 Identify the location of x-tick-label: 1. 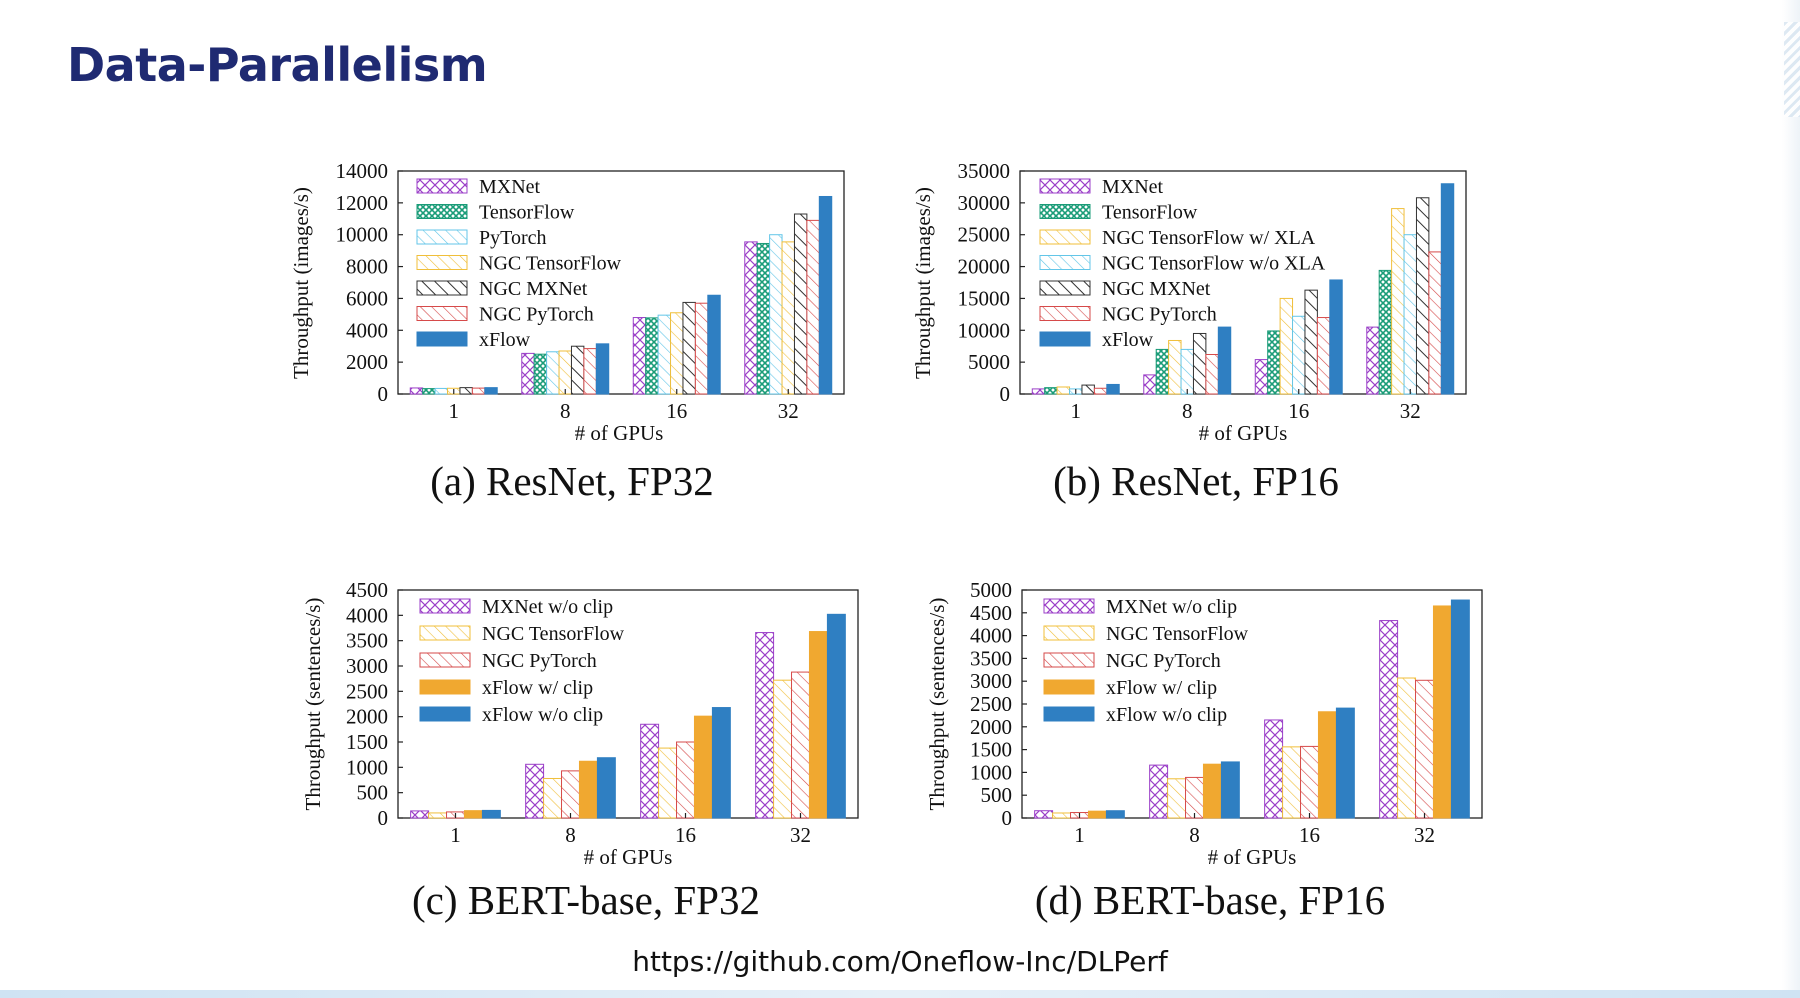
(454, 411).